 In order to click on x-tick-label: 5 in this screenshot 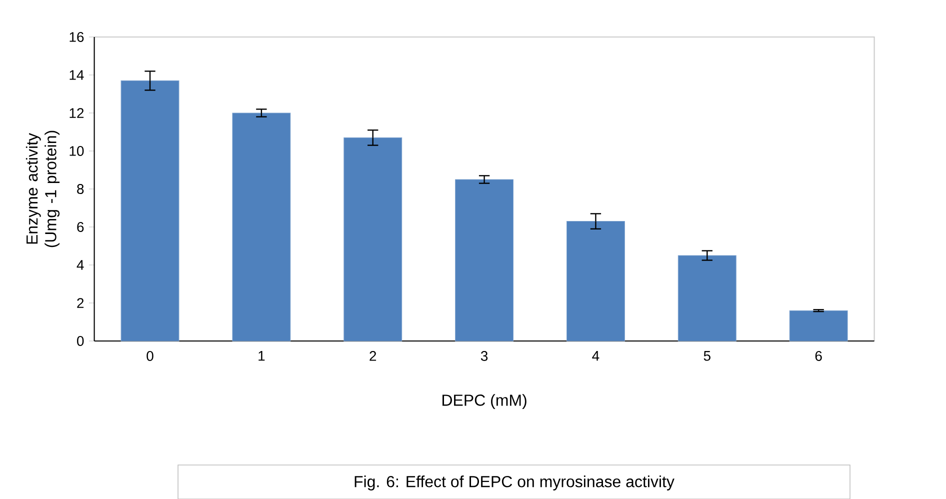, I will do `click(707, 356)`.